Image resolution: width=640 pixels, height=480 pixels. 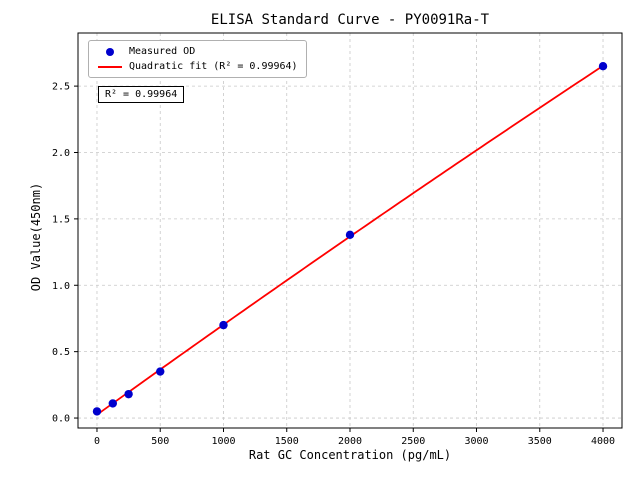 I want to click on x-tick-label: 3000, so click(x=476, y=441).